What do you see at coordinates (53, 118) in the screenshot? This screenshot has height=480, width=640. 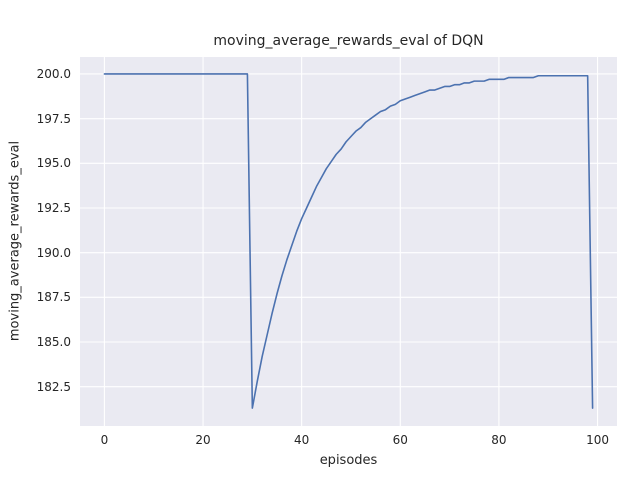 I see `y-tick-label: 197.5` at bounding box center [53, 118].